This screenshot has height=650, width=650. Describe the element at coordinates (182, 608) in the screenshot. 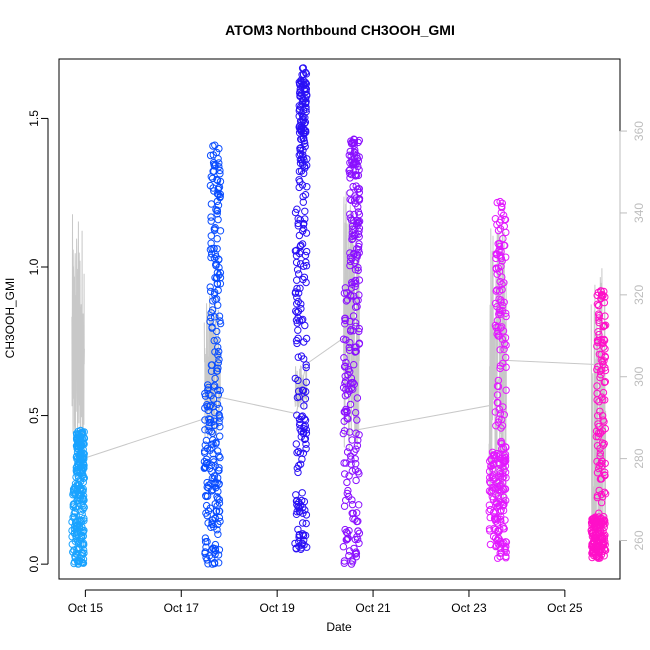

I see `x-tick-label: Oct 17` at that location.